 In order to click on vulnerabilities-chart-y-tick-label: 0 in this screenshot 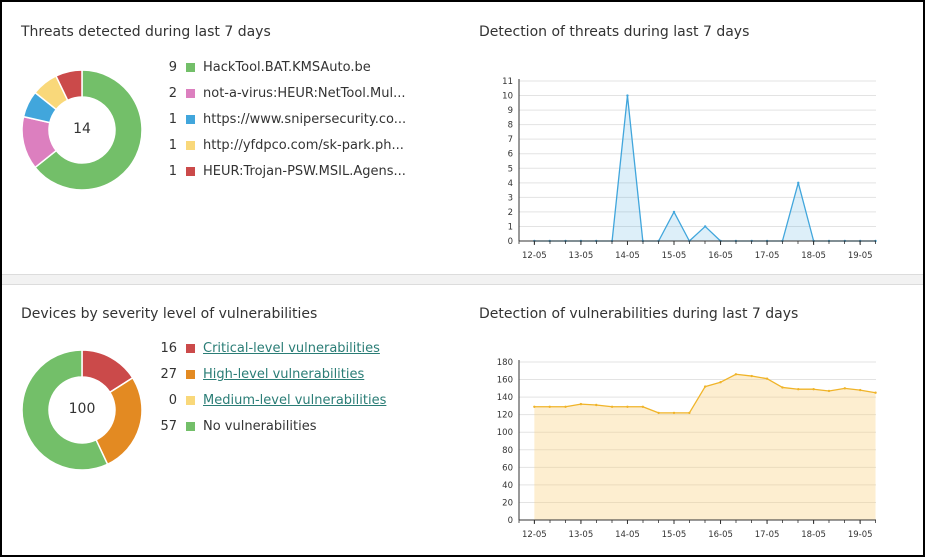, I will do `click(510, 521)`.